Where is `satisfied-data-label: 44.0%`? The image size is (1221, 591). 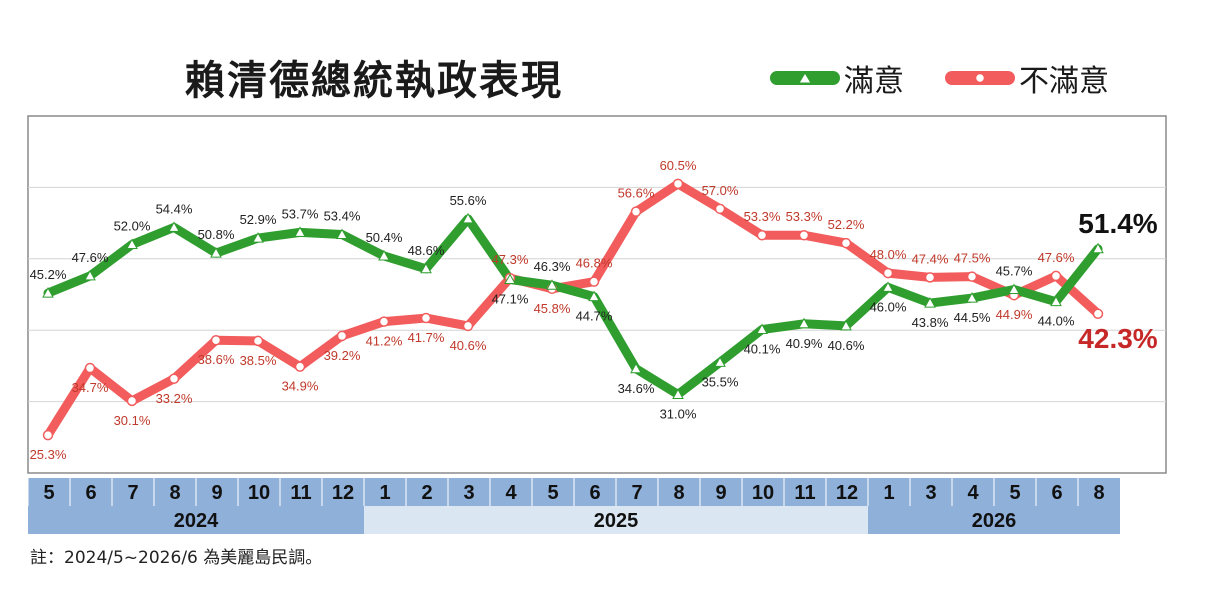
satisfied-data-label: 44.0% is located at coordinates (1056, 321).